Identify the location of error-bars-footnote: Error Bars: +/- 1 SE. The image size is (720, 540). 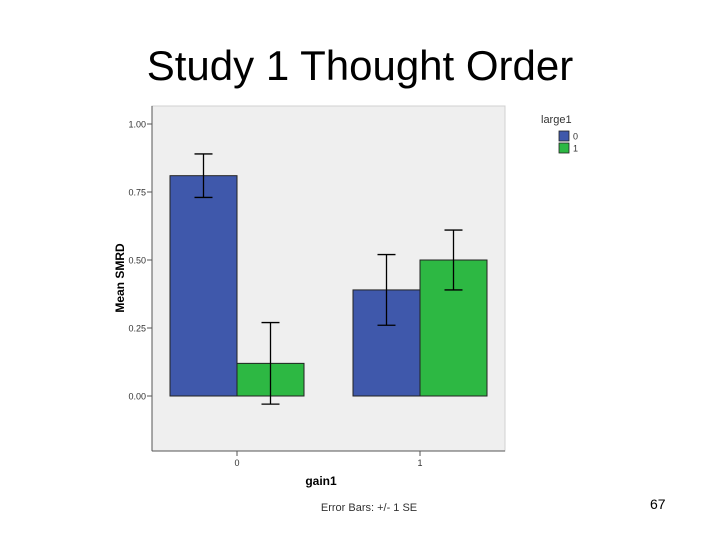
(369, 508).